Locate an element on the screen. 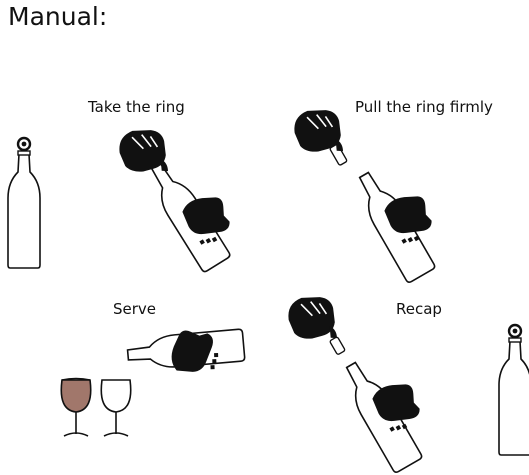 Image resolution: width=529 pixels, height=475 pixels. step-label-serve: Serve is located at coordinates (135, 309).